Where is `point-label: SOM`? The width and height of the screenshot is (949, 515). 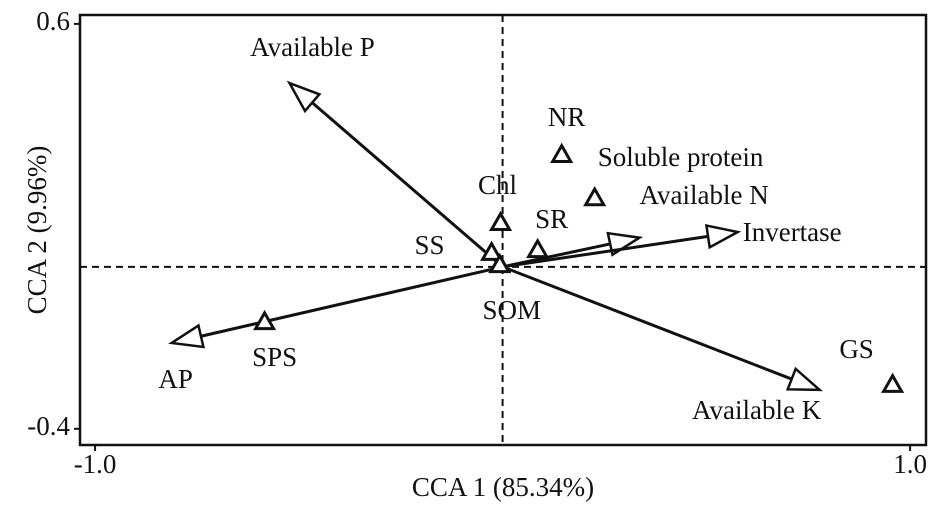
point-label: SOM is located at coordinates (511, 310).